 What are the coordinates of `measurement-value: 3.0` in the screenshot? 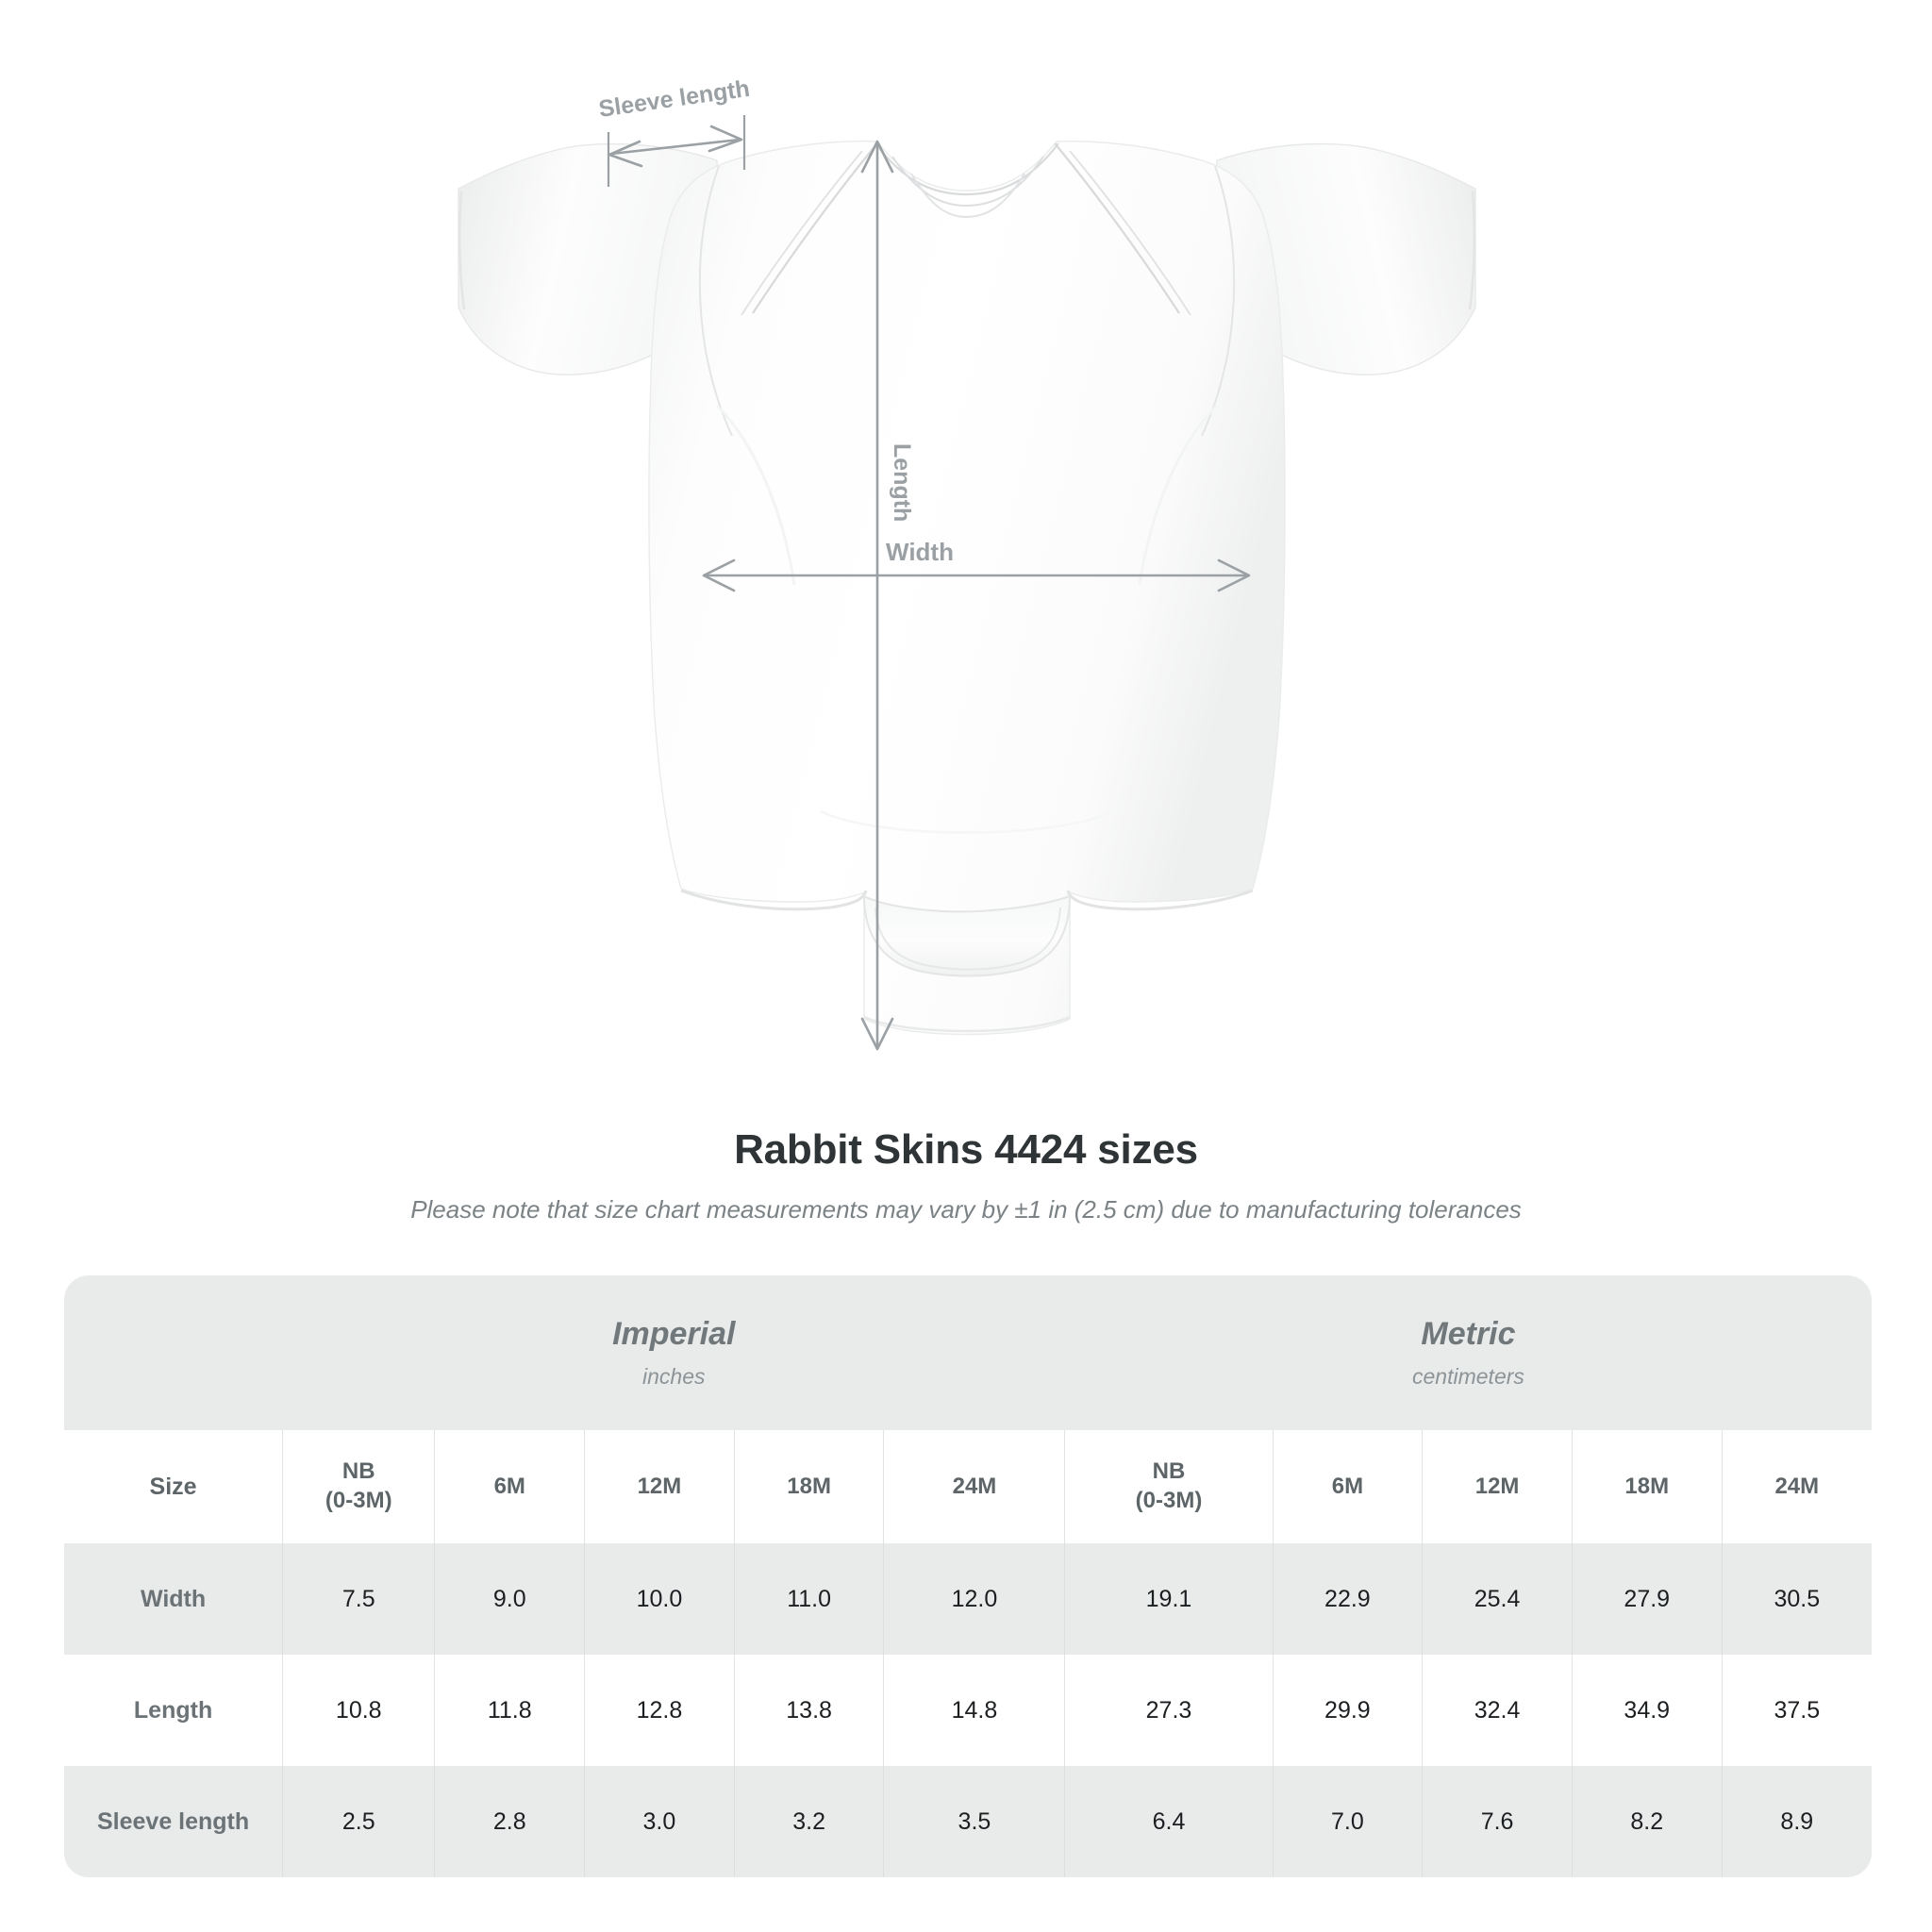 It's located at (659, 1822).